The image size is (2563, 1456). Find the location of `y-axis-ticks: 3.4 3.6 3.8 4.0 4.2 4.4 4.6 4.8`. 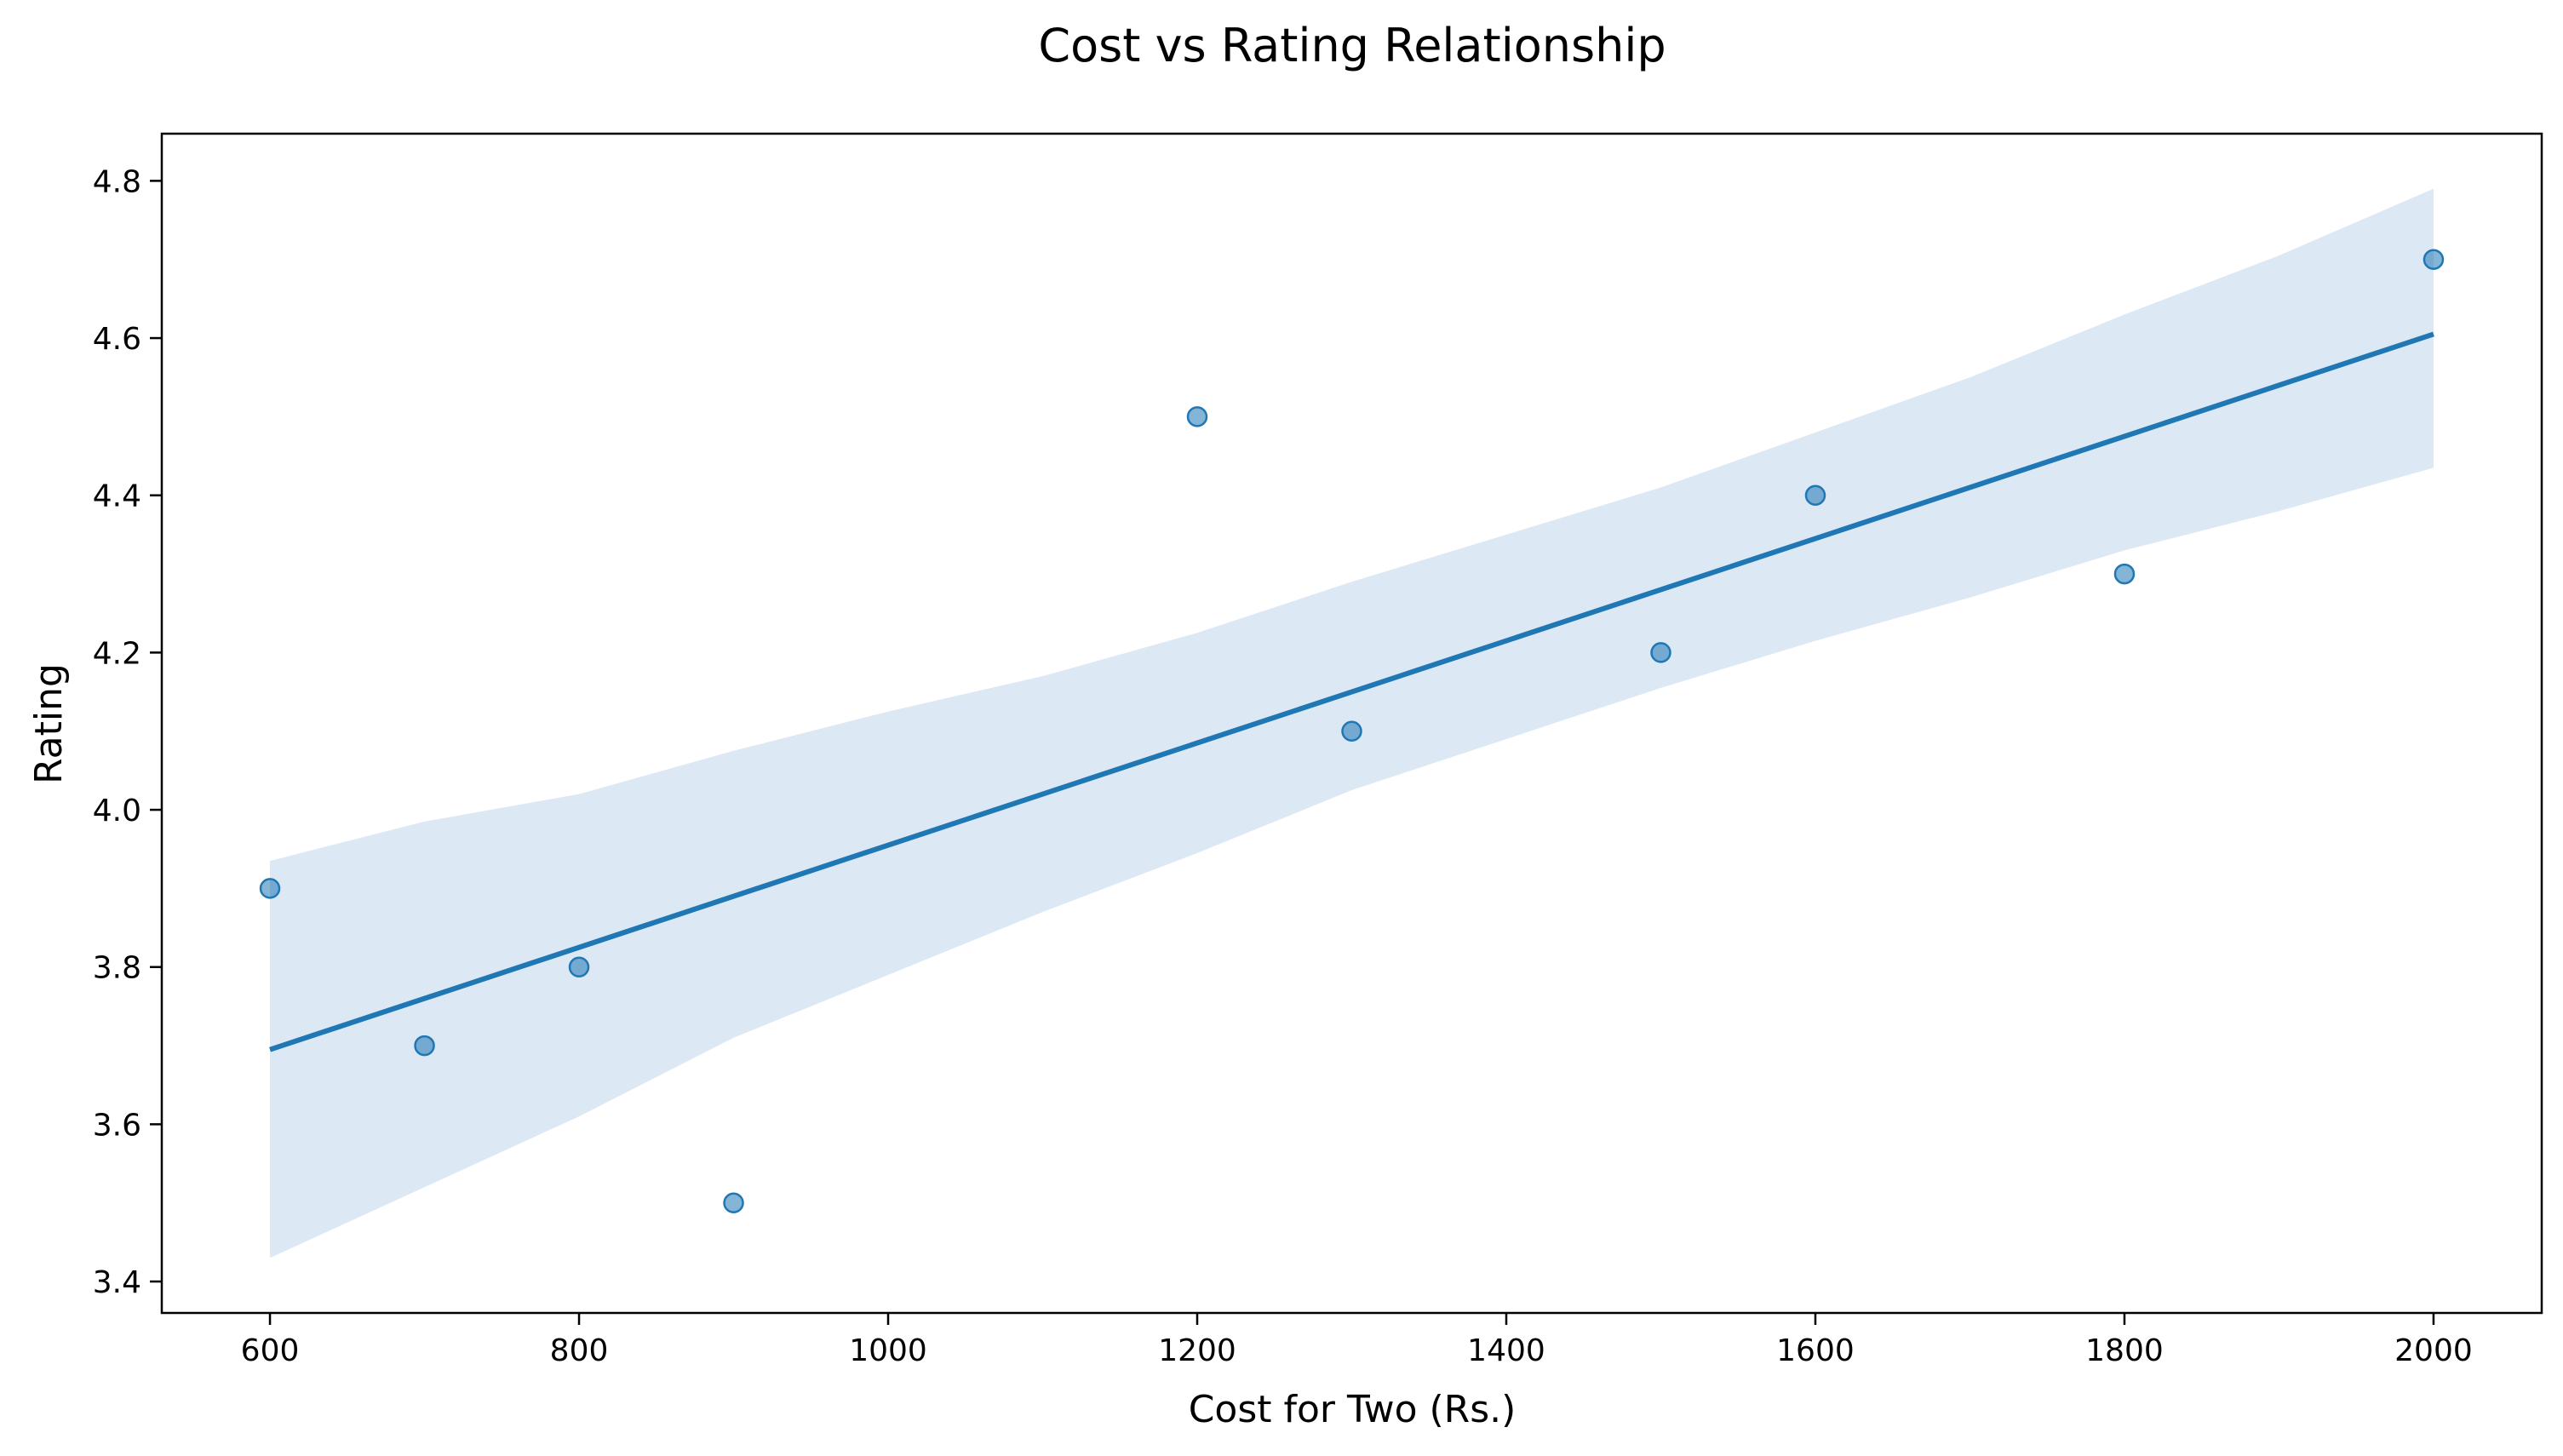

y-axis-ticks: 3.4 3.6 3.8 4.0 4.2 4.4 4.6 4.8 is located at coordinates (127, 732).